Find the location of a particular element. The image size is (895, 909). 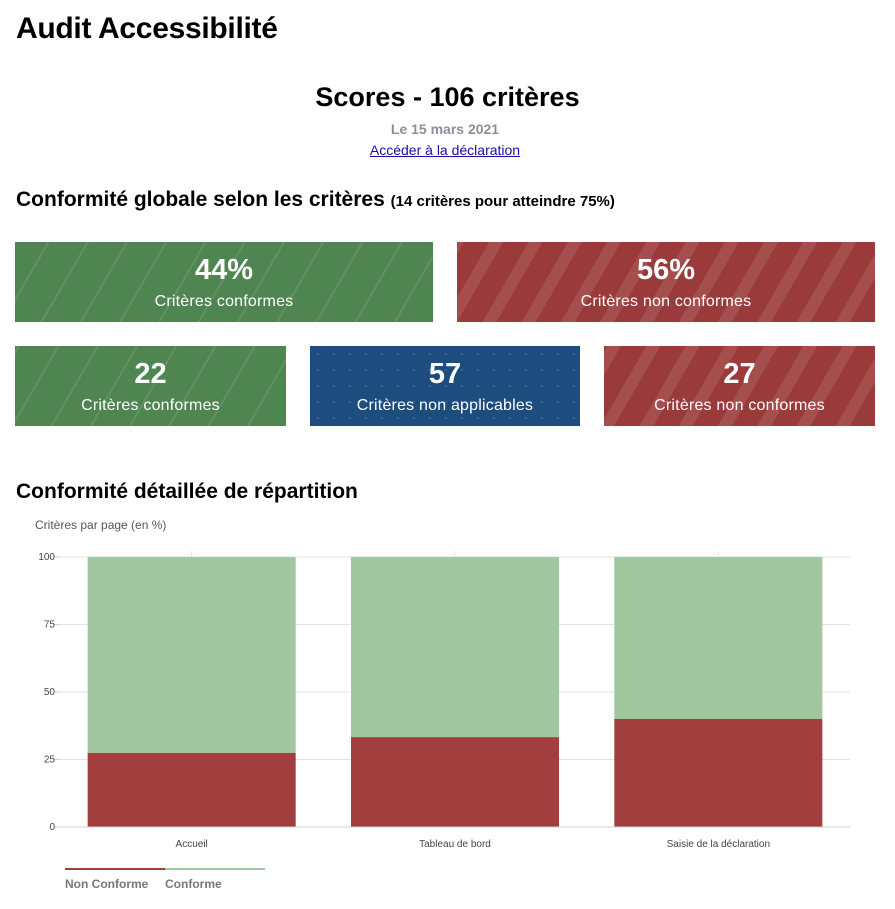

not-applicable-count-card: 57 Critères non applicables is located at coordinates (445, 386).